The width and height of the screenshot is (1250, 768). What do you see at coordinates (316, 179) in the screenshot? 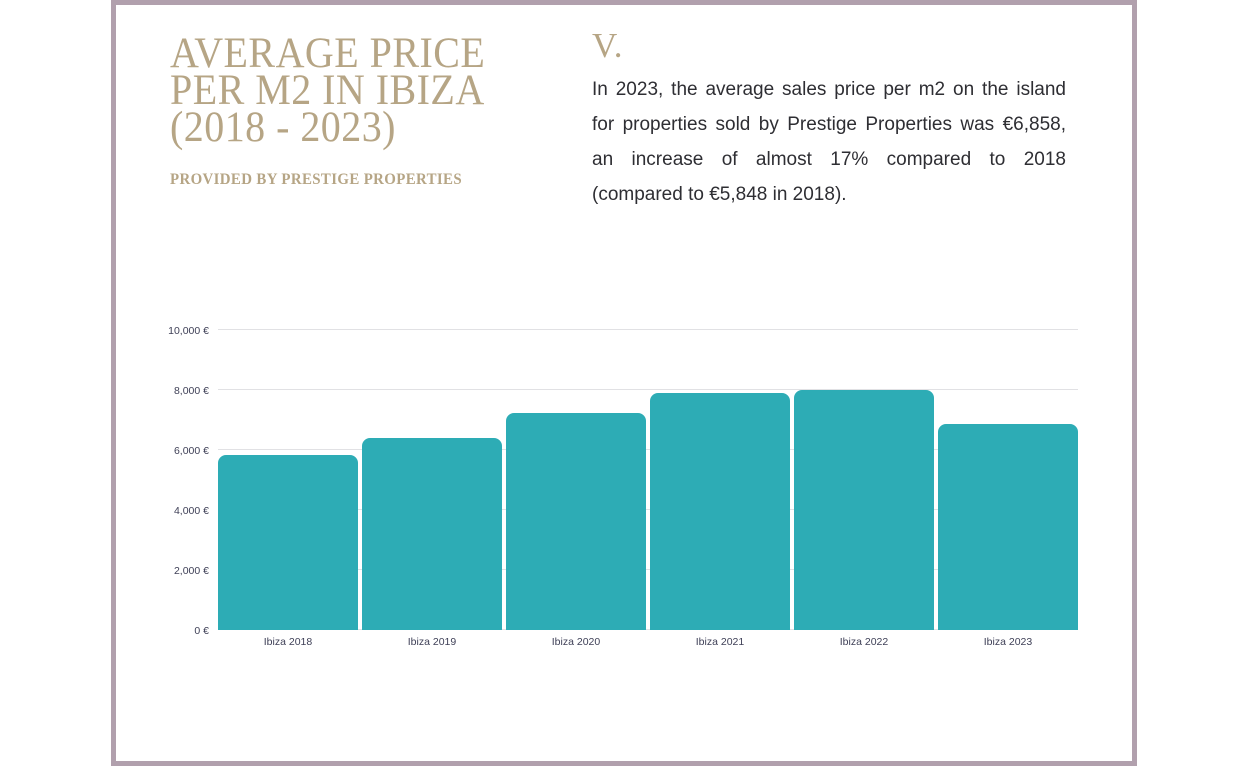
I see `page-subtitle: PROVIDED BY PRESTIGE PROPERTIES` at bounding box center [316, 179].